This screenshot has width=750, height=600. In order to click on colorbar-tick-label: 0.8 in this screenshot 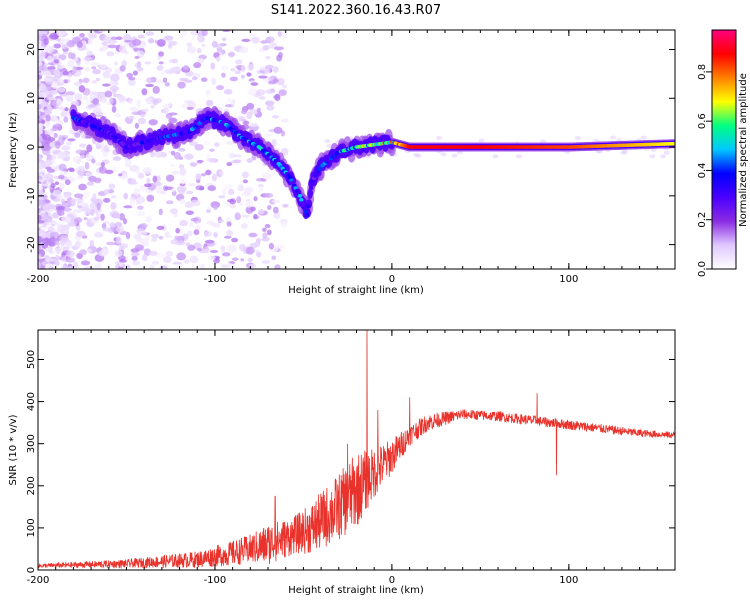, I will do `click(702, 72)`.